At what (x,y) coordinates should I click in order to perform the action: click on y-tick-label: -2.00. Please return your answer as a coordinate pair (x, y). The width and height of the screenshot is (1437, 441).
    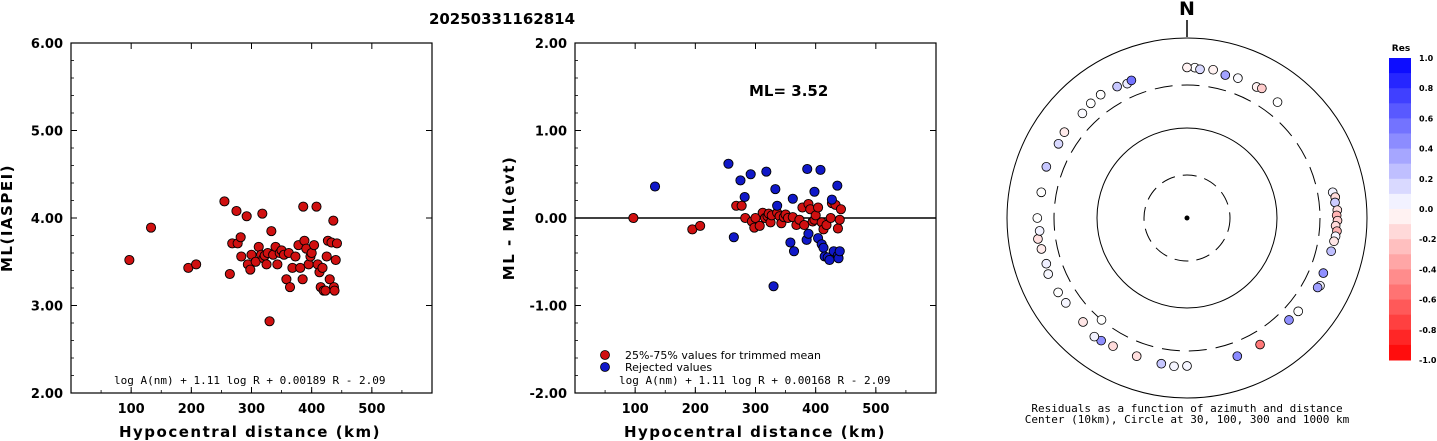
    Looking at the image, I should click on (548, 394).